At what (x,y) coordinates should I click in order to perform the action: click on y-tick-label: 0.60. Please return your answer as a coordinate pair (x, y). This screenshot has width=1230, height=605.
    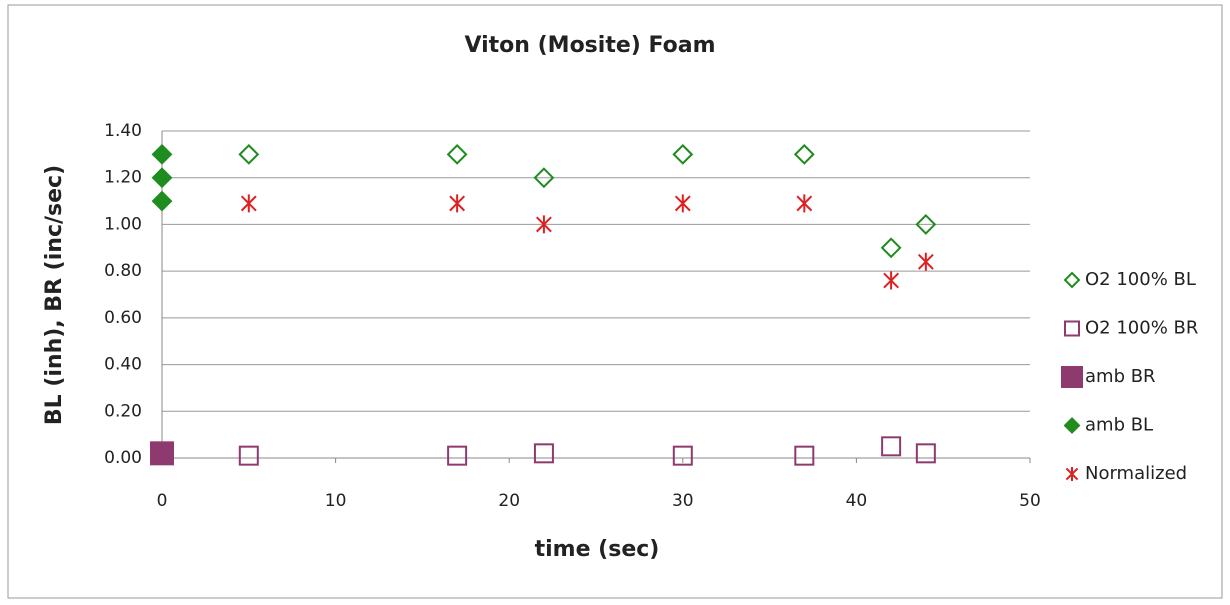
    Looking at the image, I should click on (123, 318).